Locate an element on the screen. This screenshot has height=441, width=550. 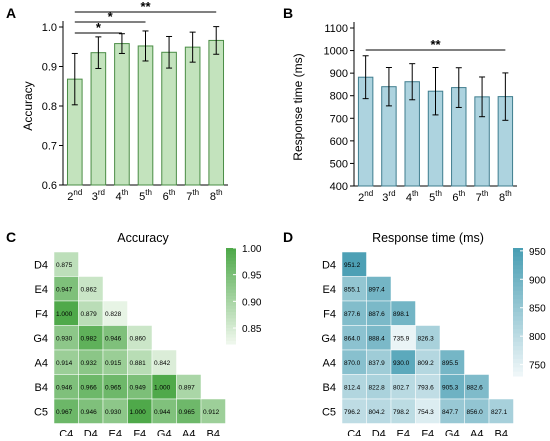
rt-colorbar-label: 750 is located at coordinates (537, 366).